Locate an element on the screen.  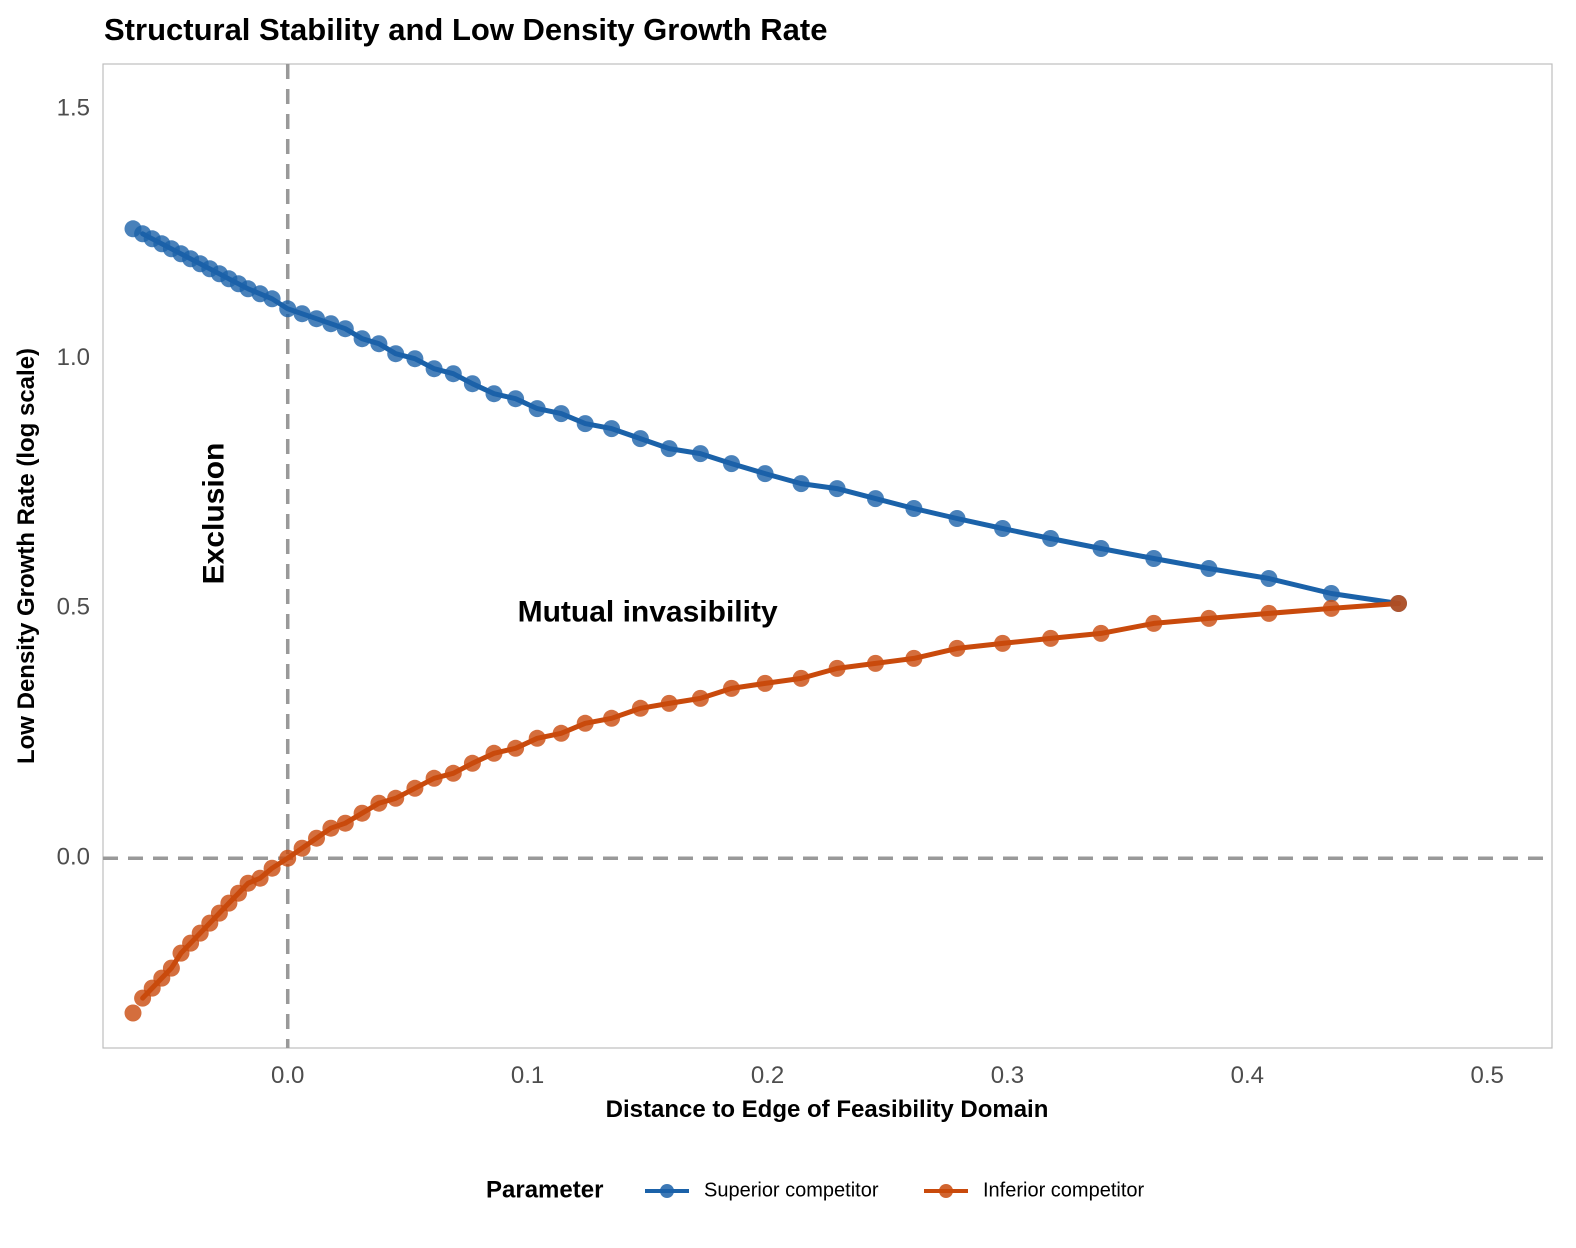
y-tick-label: 0.0 is located at coordinates (73, 857).